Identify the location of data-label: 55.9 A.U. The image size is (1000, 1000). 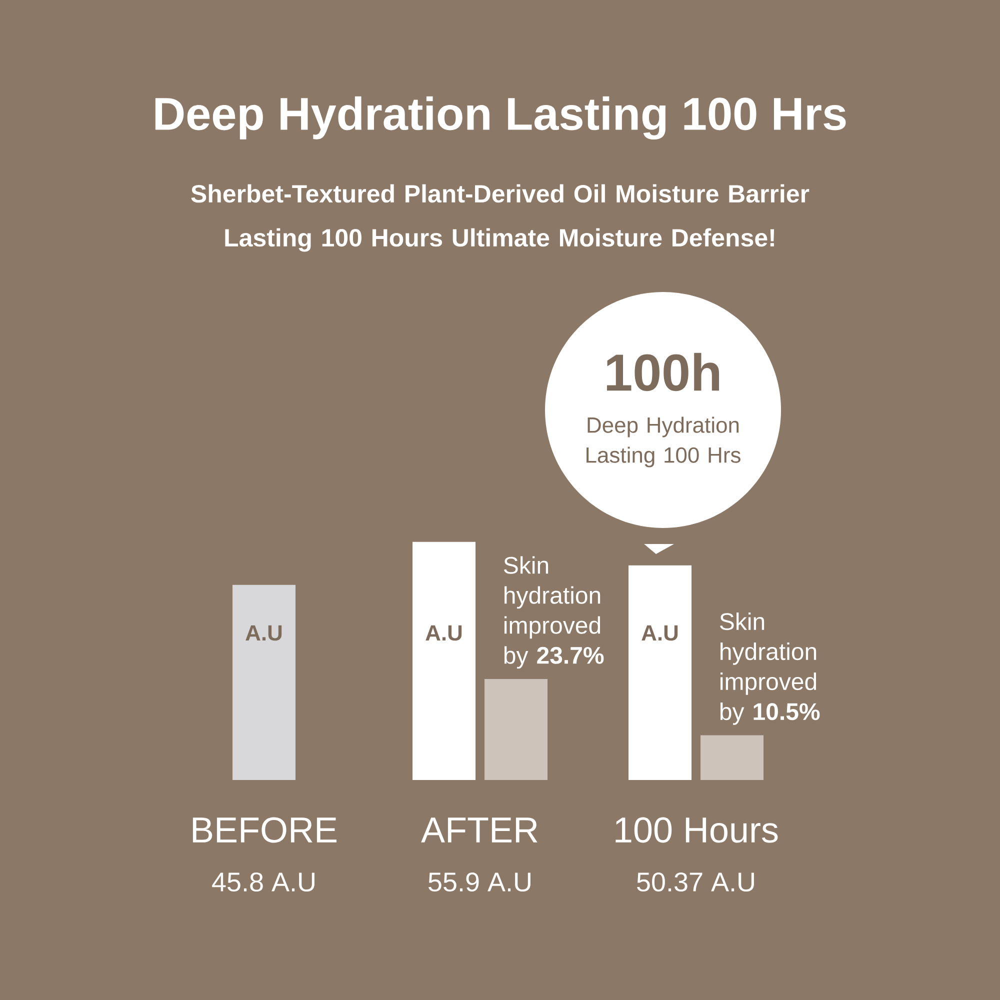
(479, 882).